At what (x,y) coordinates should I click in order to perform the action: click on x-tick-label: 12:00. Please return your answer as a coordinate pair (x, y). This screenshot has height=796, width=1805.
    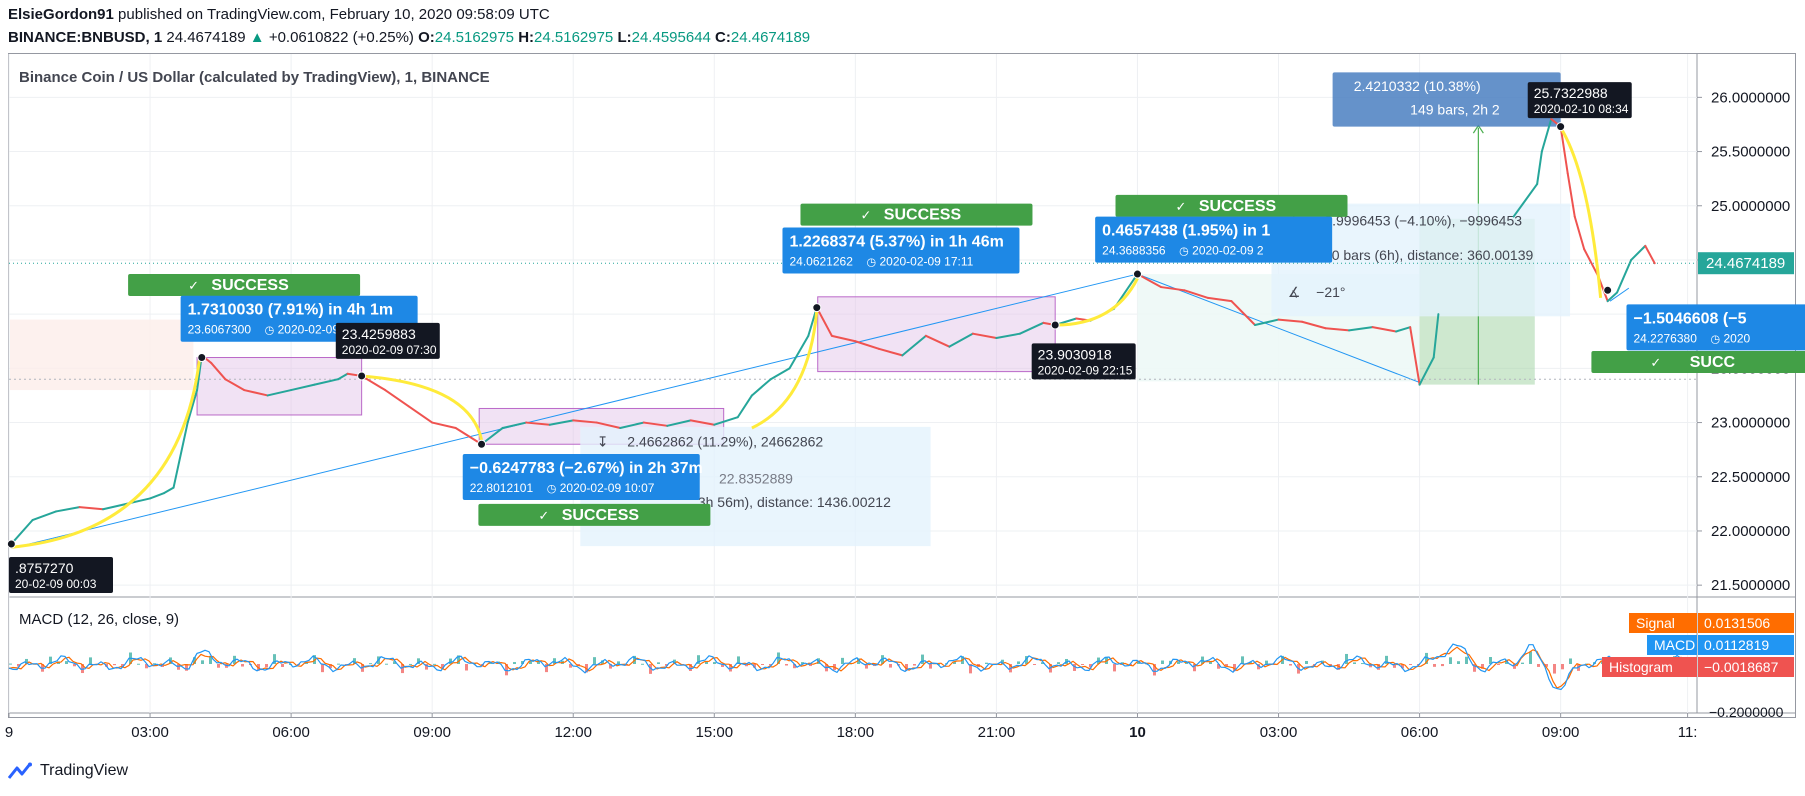
    Looking at the image, I should click on (573, 732).